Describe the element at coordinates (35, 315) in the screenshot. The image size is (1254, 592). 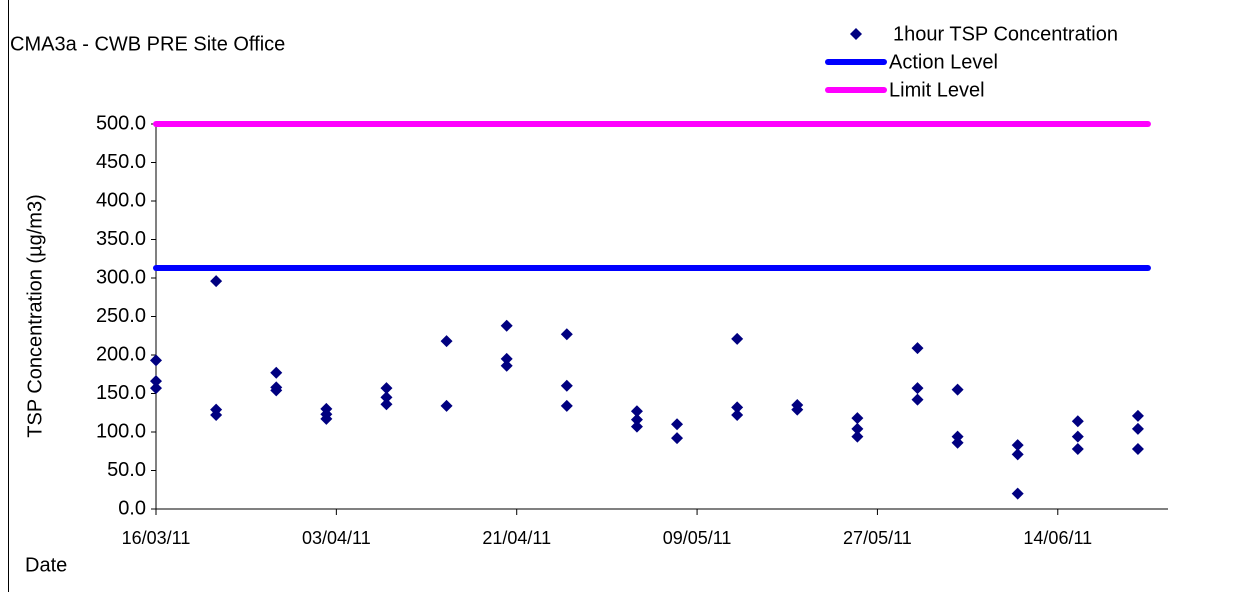
I see `y-axis-label: TSP Concentration (µg/m3)` at that location.